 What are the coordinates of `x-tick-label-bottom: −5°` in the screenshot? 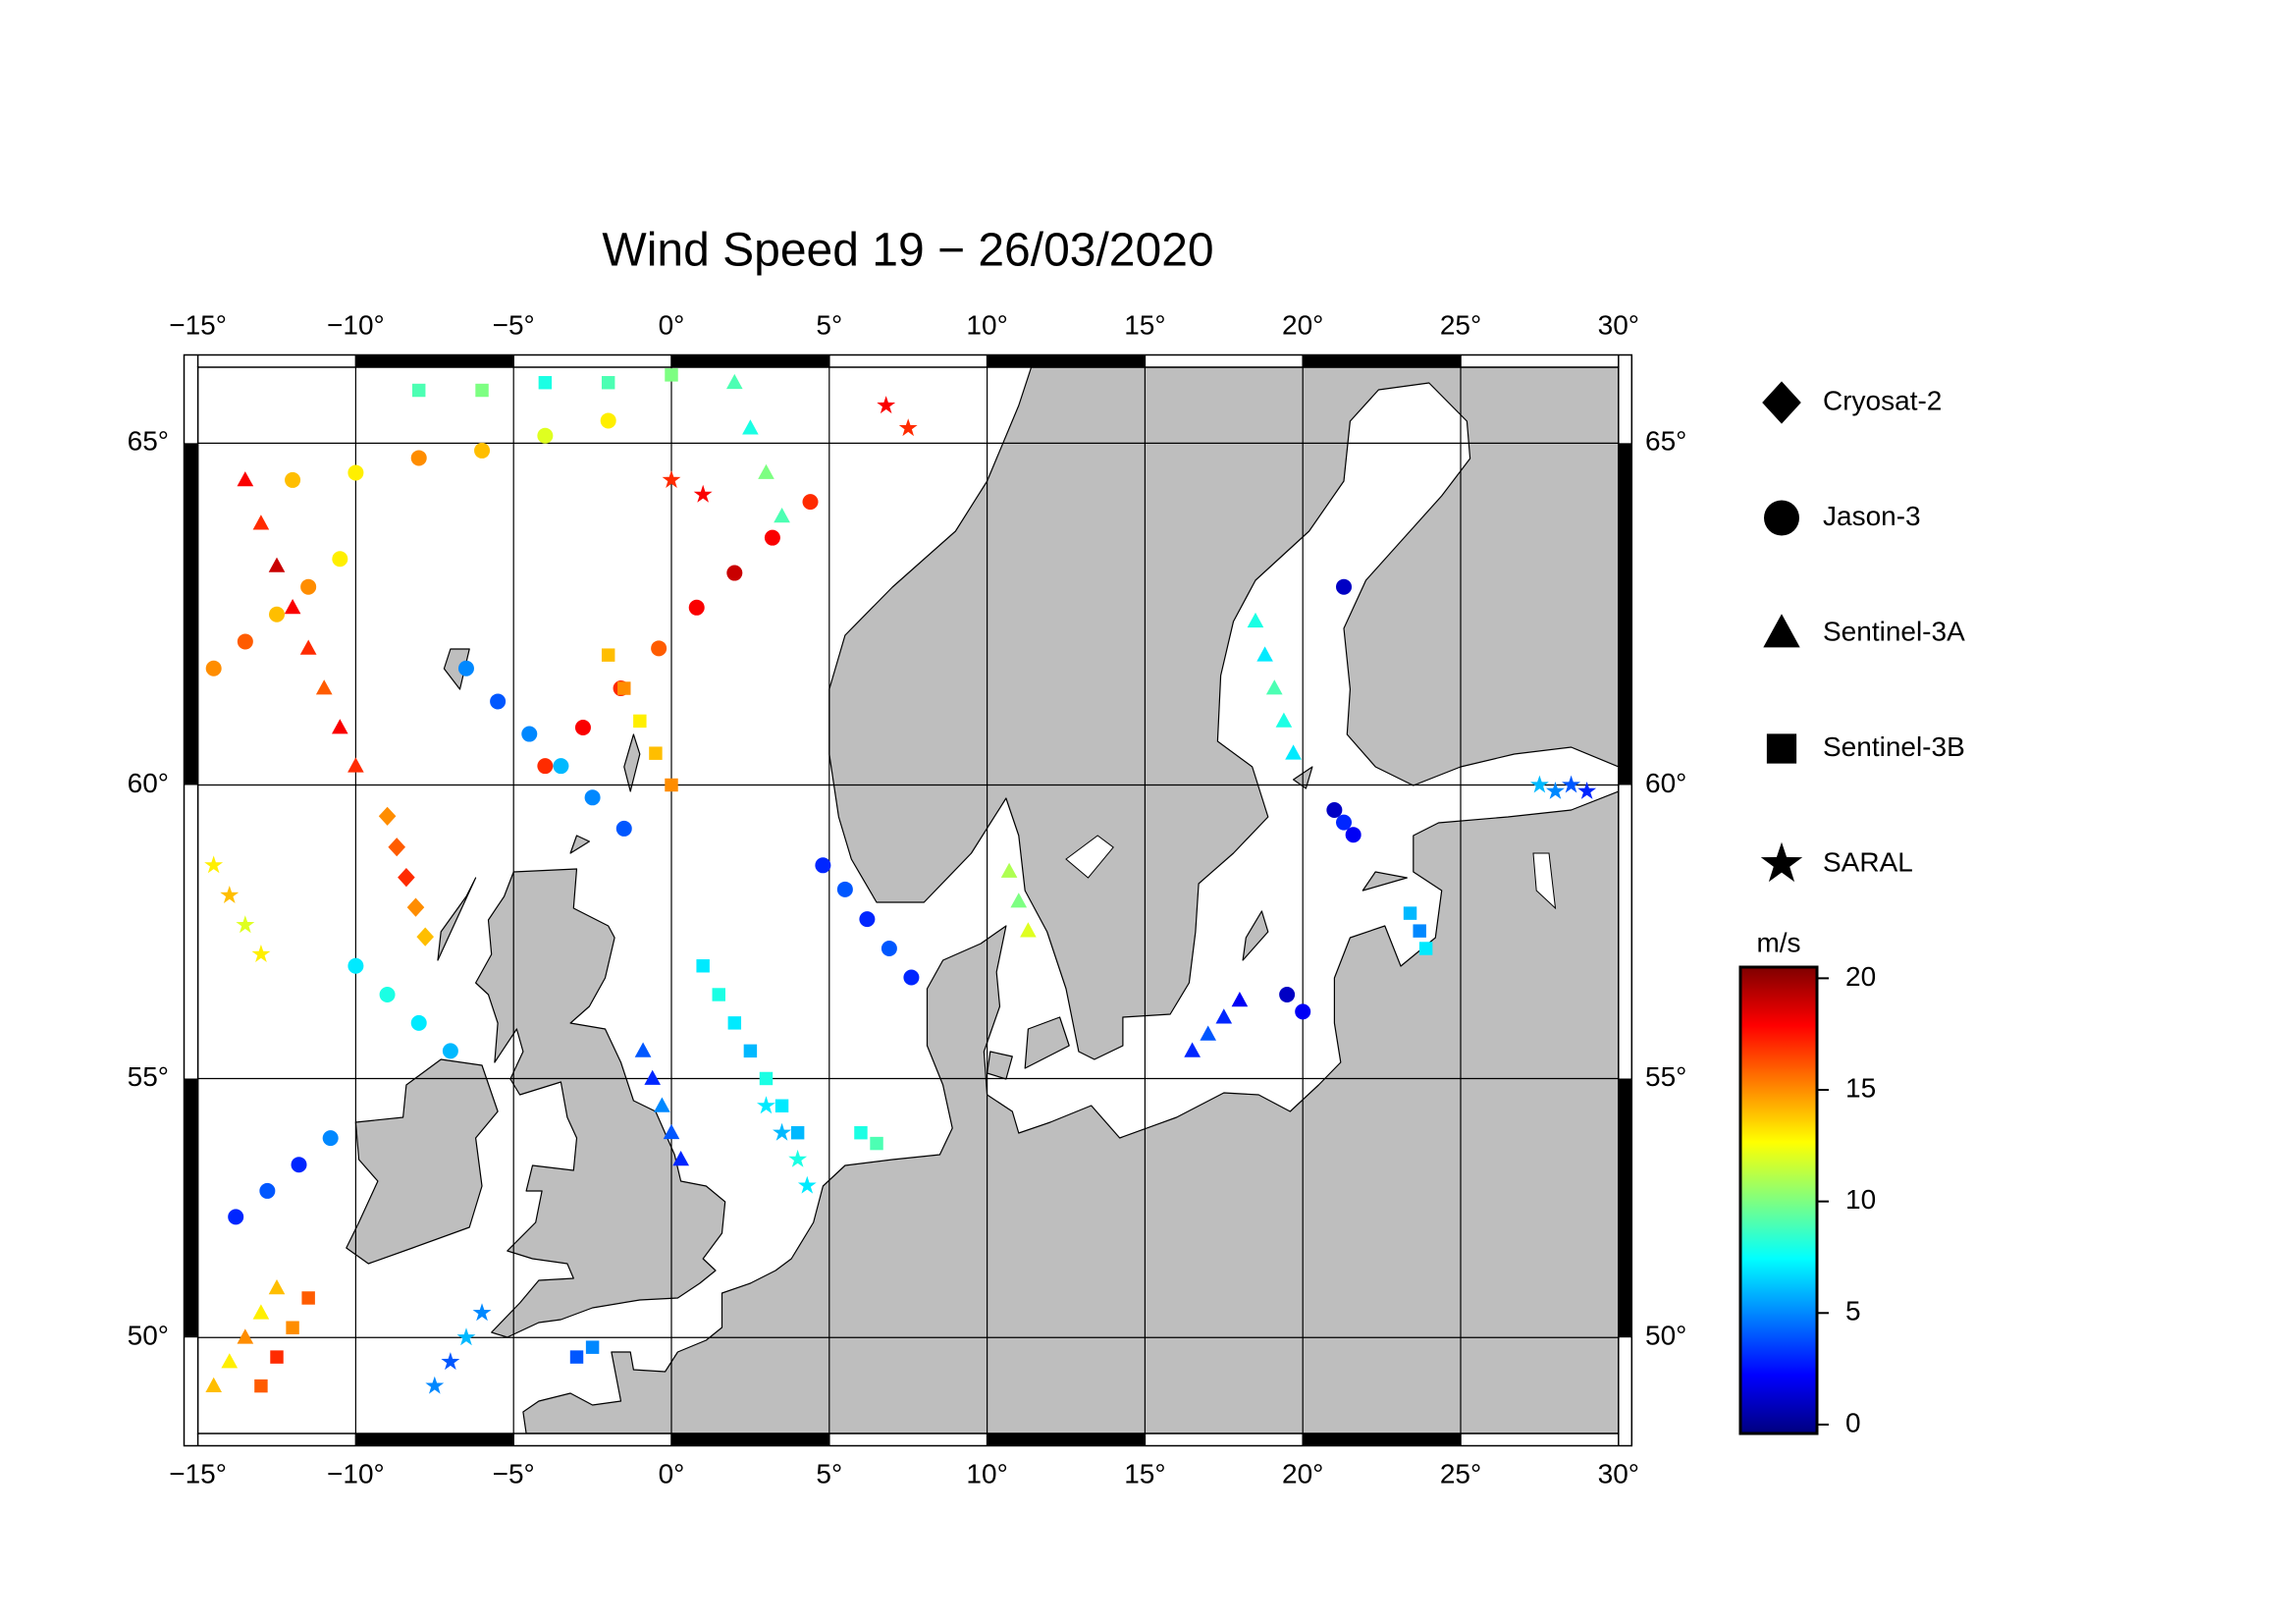 It's located at (514, 1473).